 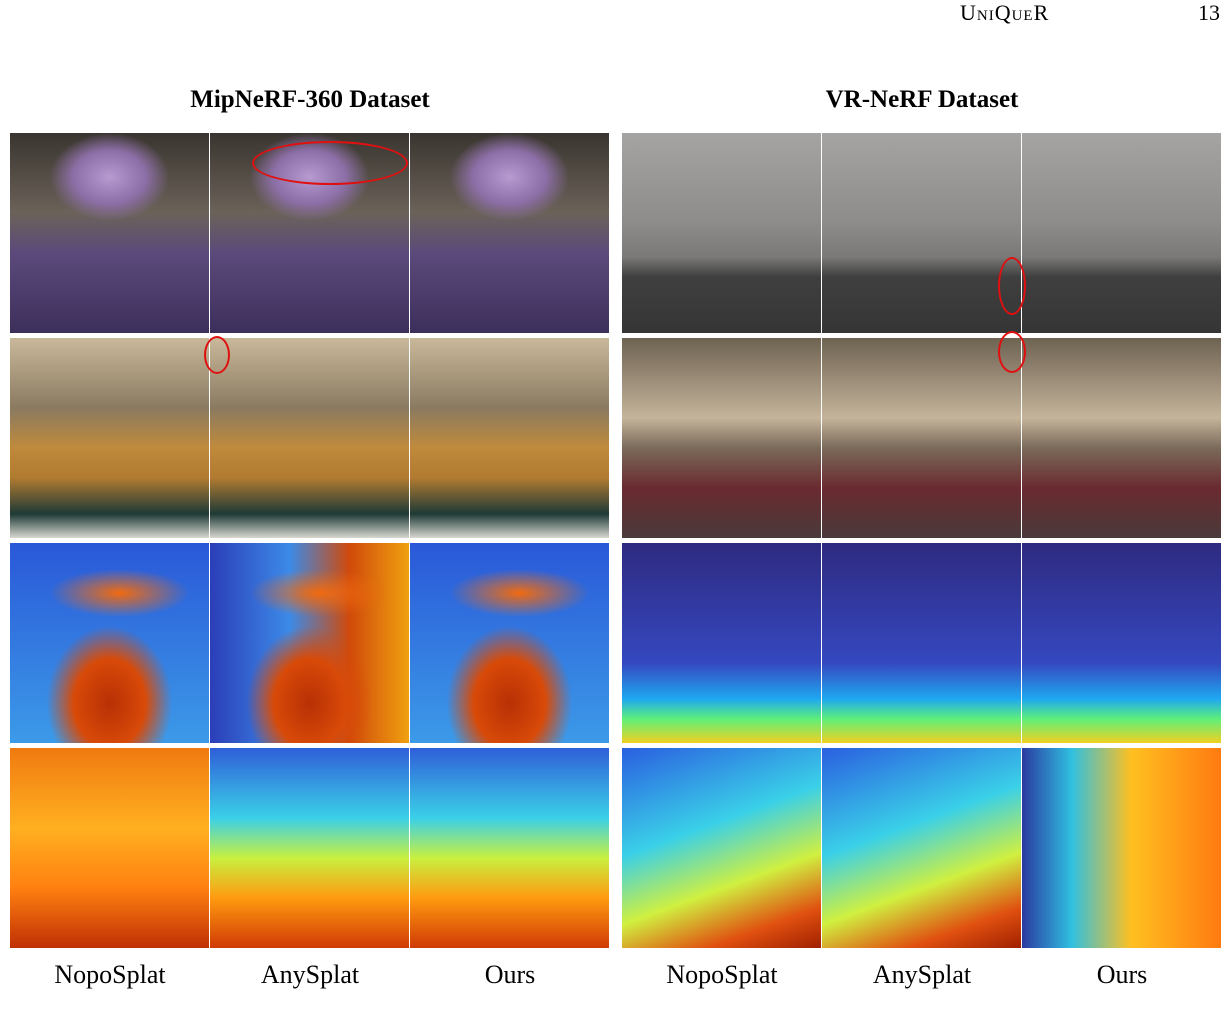 I want to click on panel-title: VR-NeRF Dataset, so click(x=922, y=99).